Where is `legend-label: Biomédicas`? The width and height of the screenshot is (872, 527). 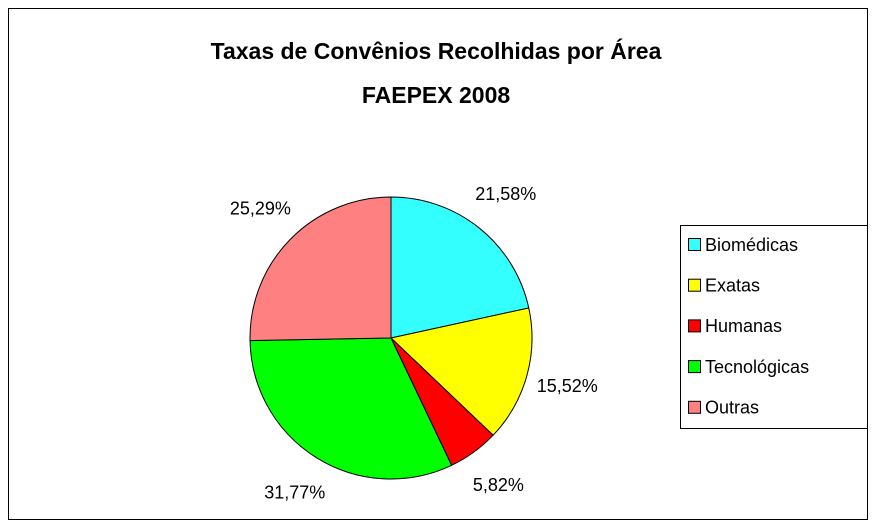 legend-label: Biomédicas is located at coordinates (751, 245).